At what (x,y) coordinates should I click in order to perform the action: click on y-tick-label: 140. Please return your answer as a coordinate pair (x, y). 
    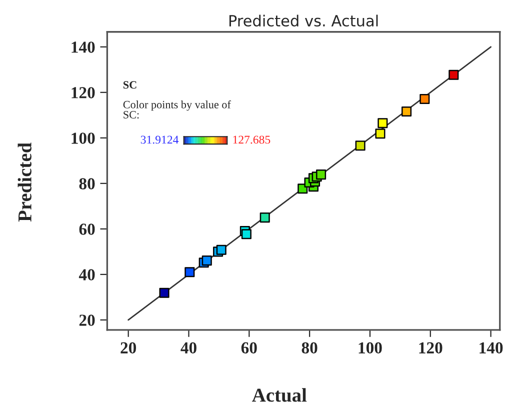
    Looking at the image, I should click on (83, 47).